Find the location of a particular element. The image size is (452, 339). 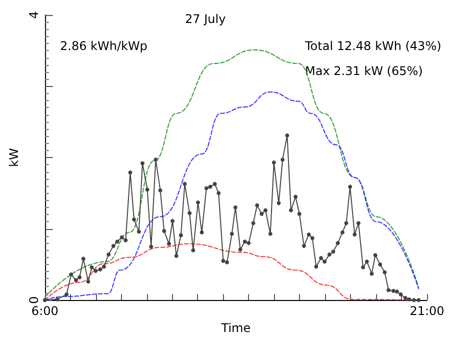

x-axis-title: Time is located at coordinates (235, 328).